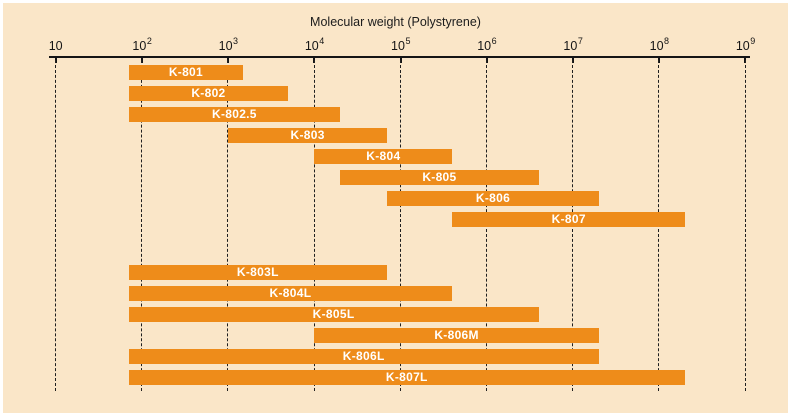 This screenshot has height=416, width=791. Describe the element at coordinates (753, 40) in the screenshot. I see `axis-tick-exponent: 9` at that location.